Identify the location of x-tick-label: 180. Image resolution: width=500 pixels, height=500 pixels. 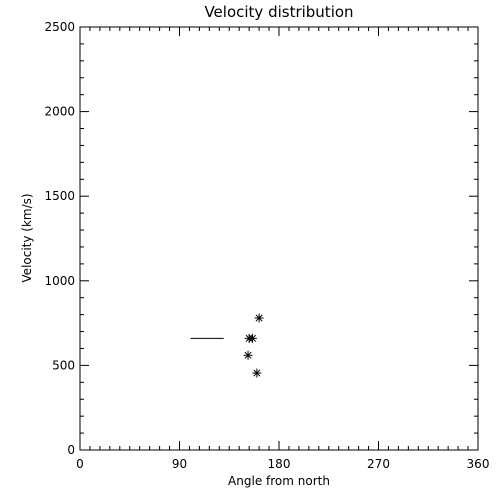
(279, 464).